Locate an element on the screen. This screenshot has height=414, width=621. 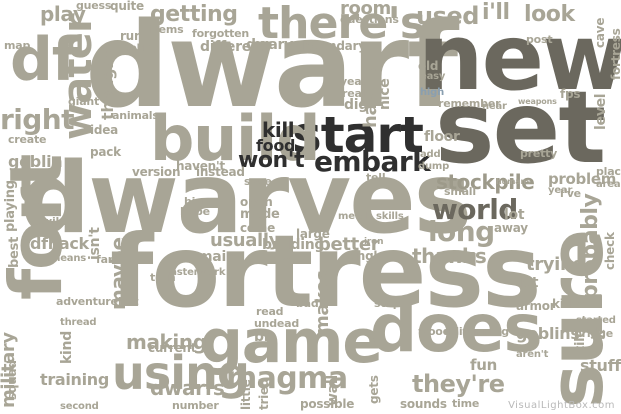
word-game: game is located at coordinates (291, 342).